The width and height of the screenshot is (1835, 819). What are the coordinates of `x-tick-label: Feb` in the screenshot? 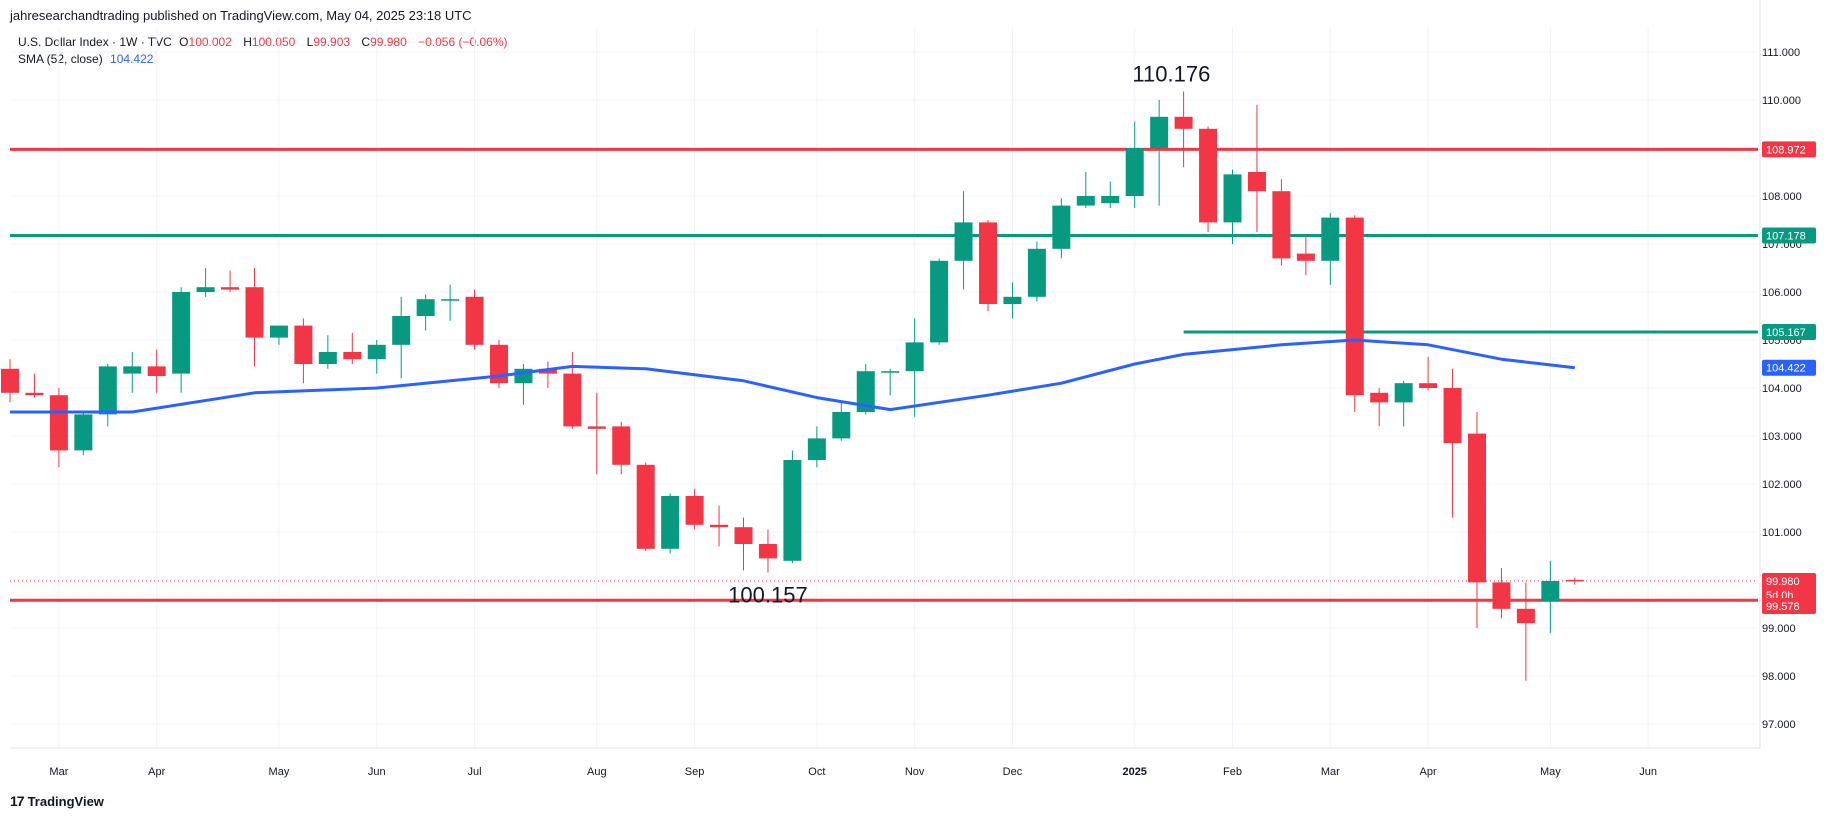 It's located at (1232, 772).